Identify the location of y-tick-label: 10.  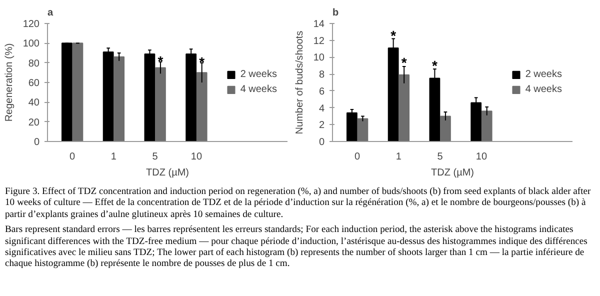
(319, 58).